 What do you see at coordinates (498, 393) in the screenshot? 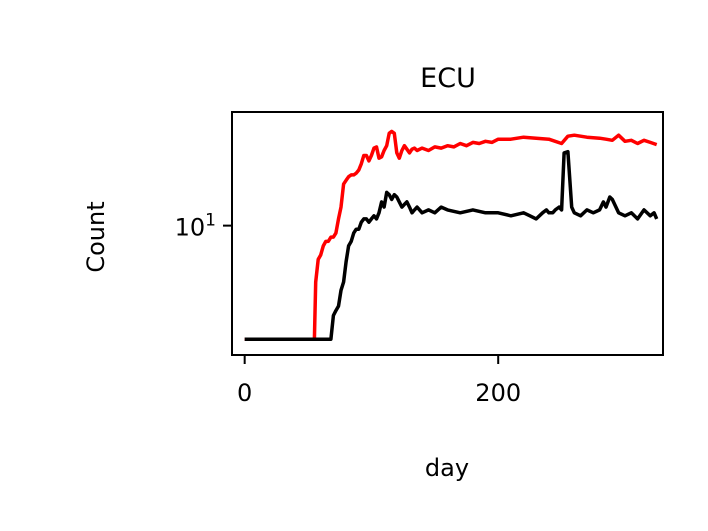
I see `x-tick-label: 200` at bounding box center [498, 393].